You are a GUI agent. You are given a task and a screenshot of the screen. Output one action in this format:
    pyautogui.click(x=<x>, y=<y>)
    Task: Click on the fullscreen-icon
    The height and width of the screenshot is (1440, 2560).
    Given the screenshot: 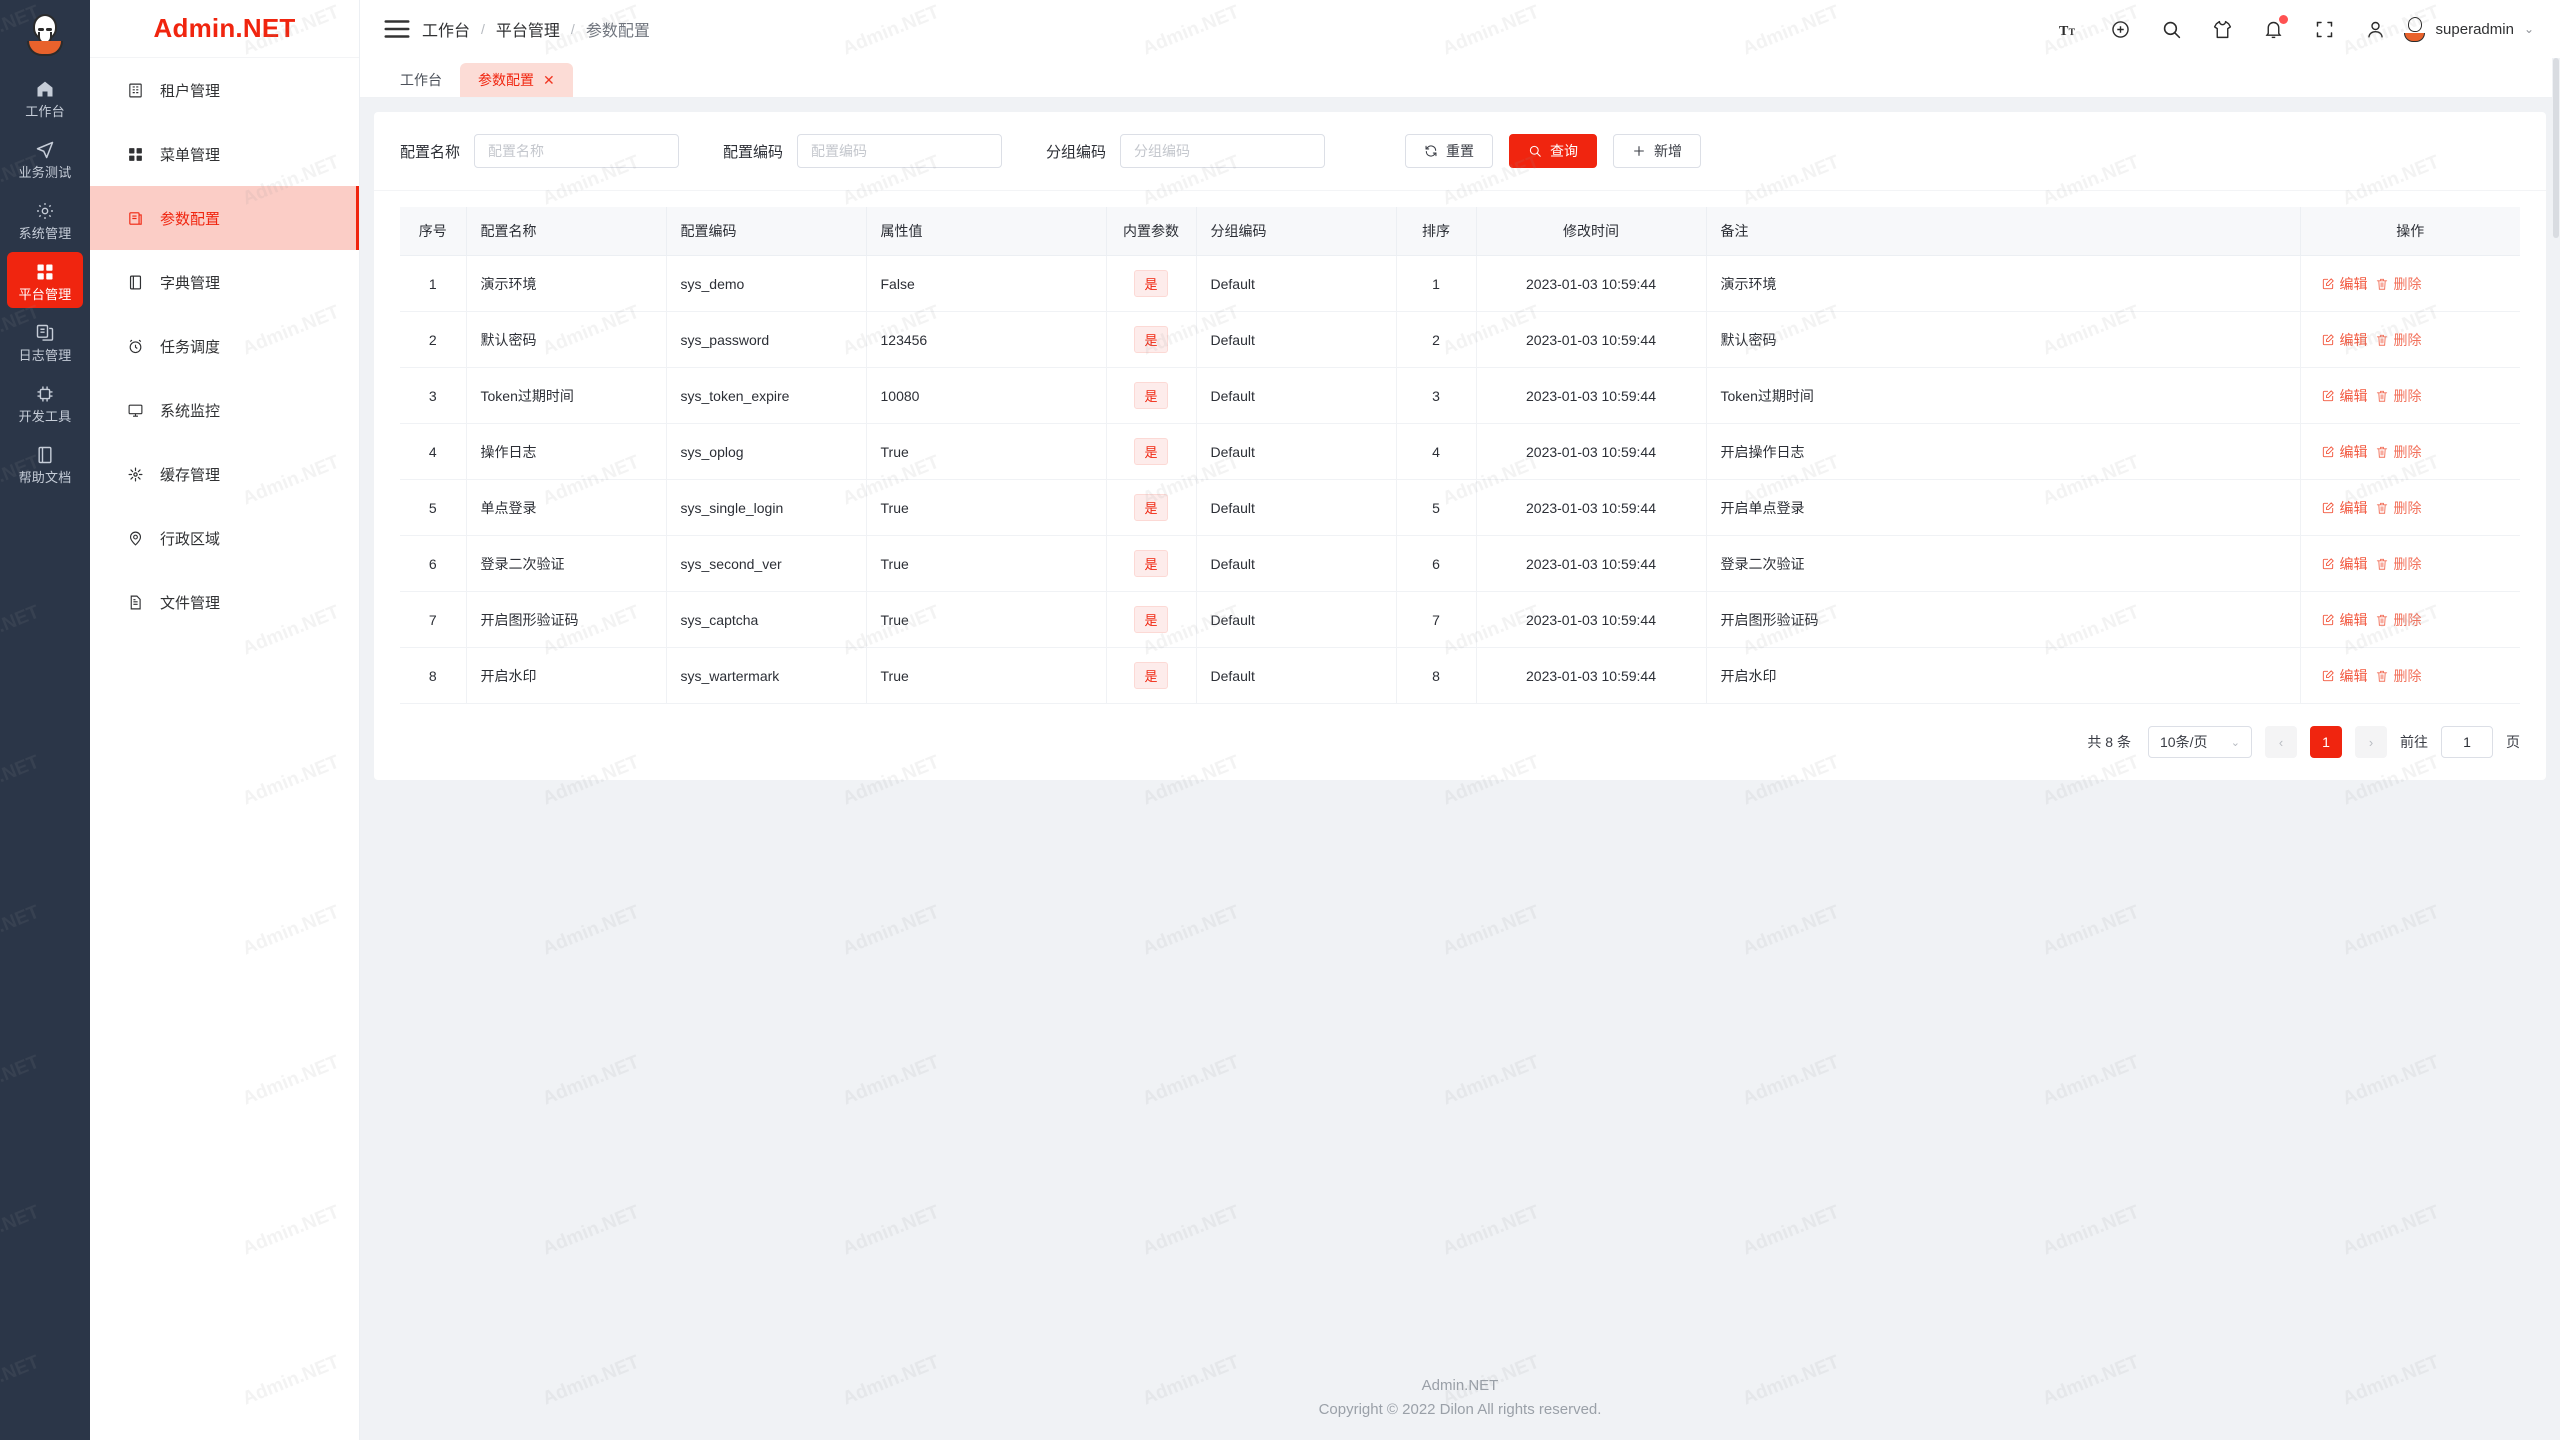 What is the action you would take?
    pyautogui.click(x=2325, y=29)
    